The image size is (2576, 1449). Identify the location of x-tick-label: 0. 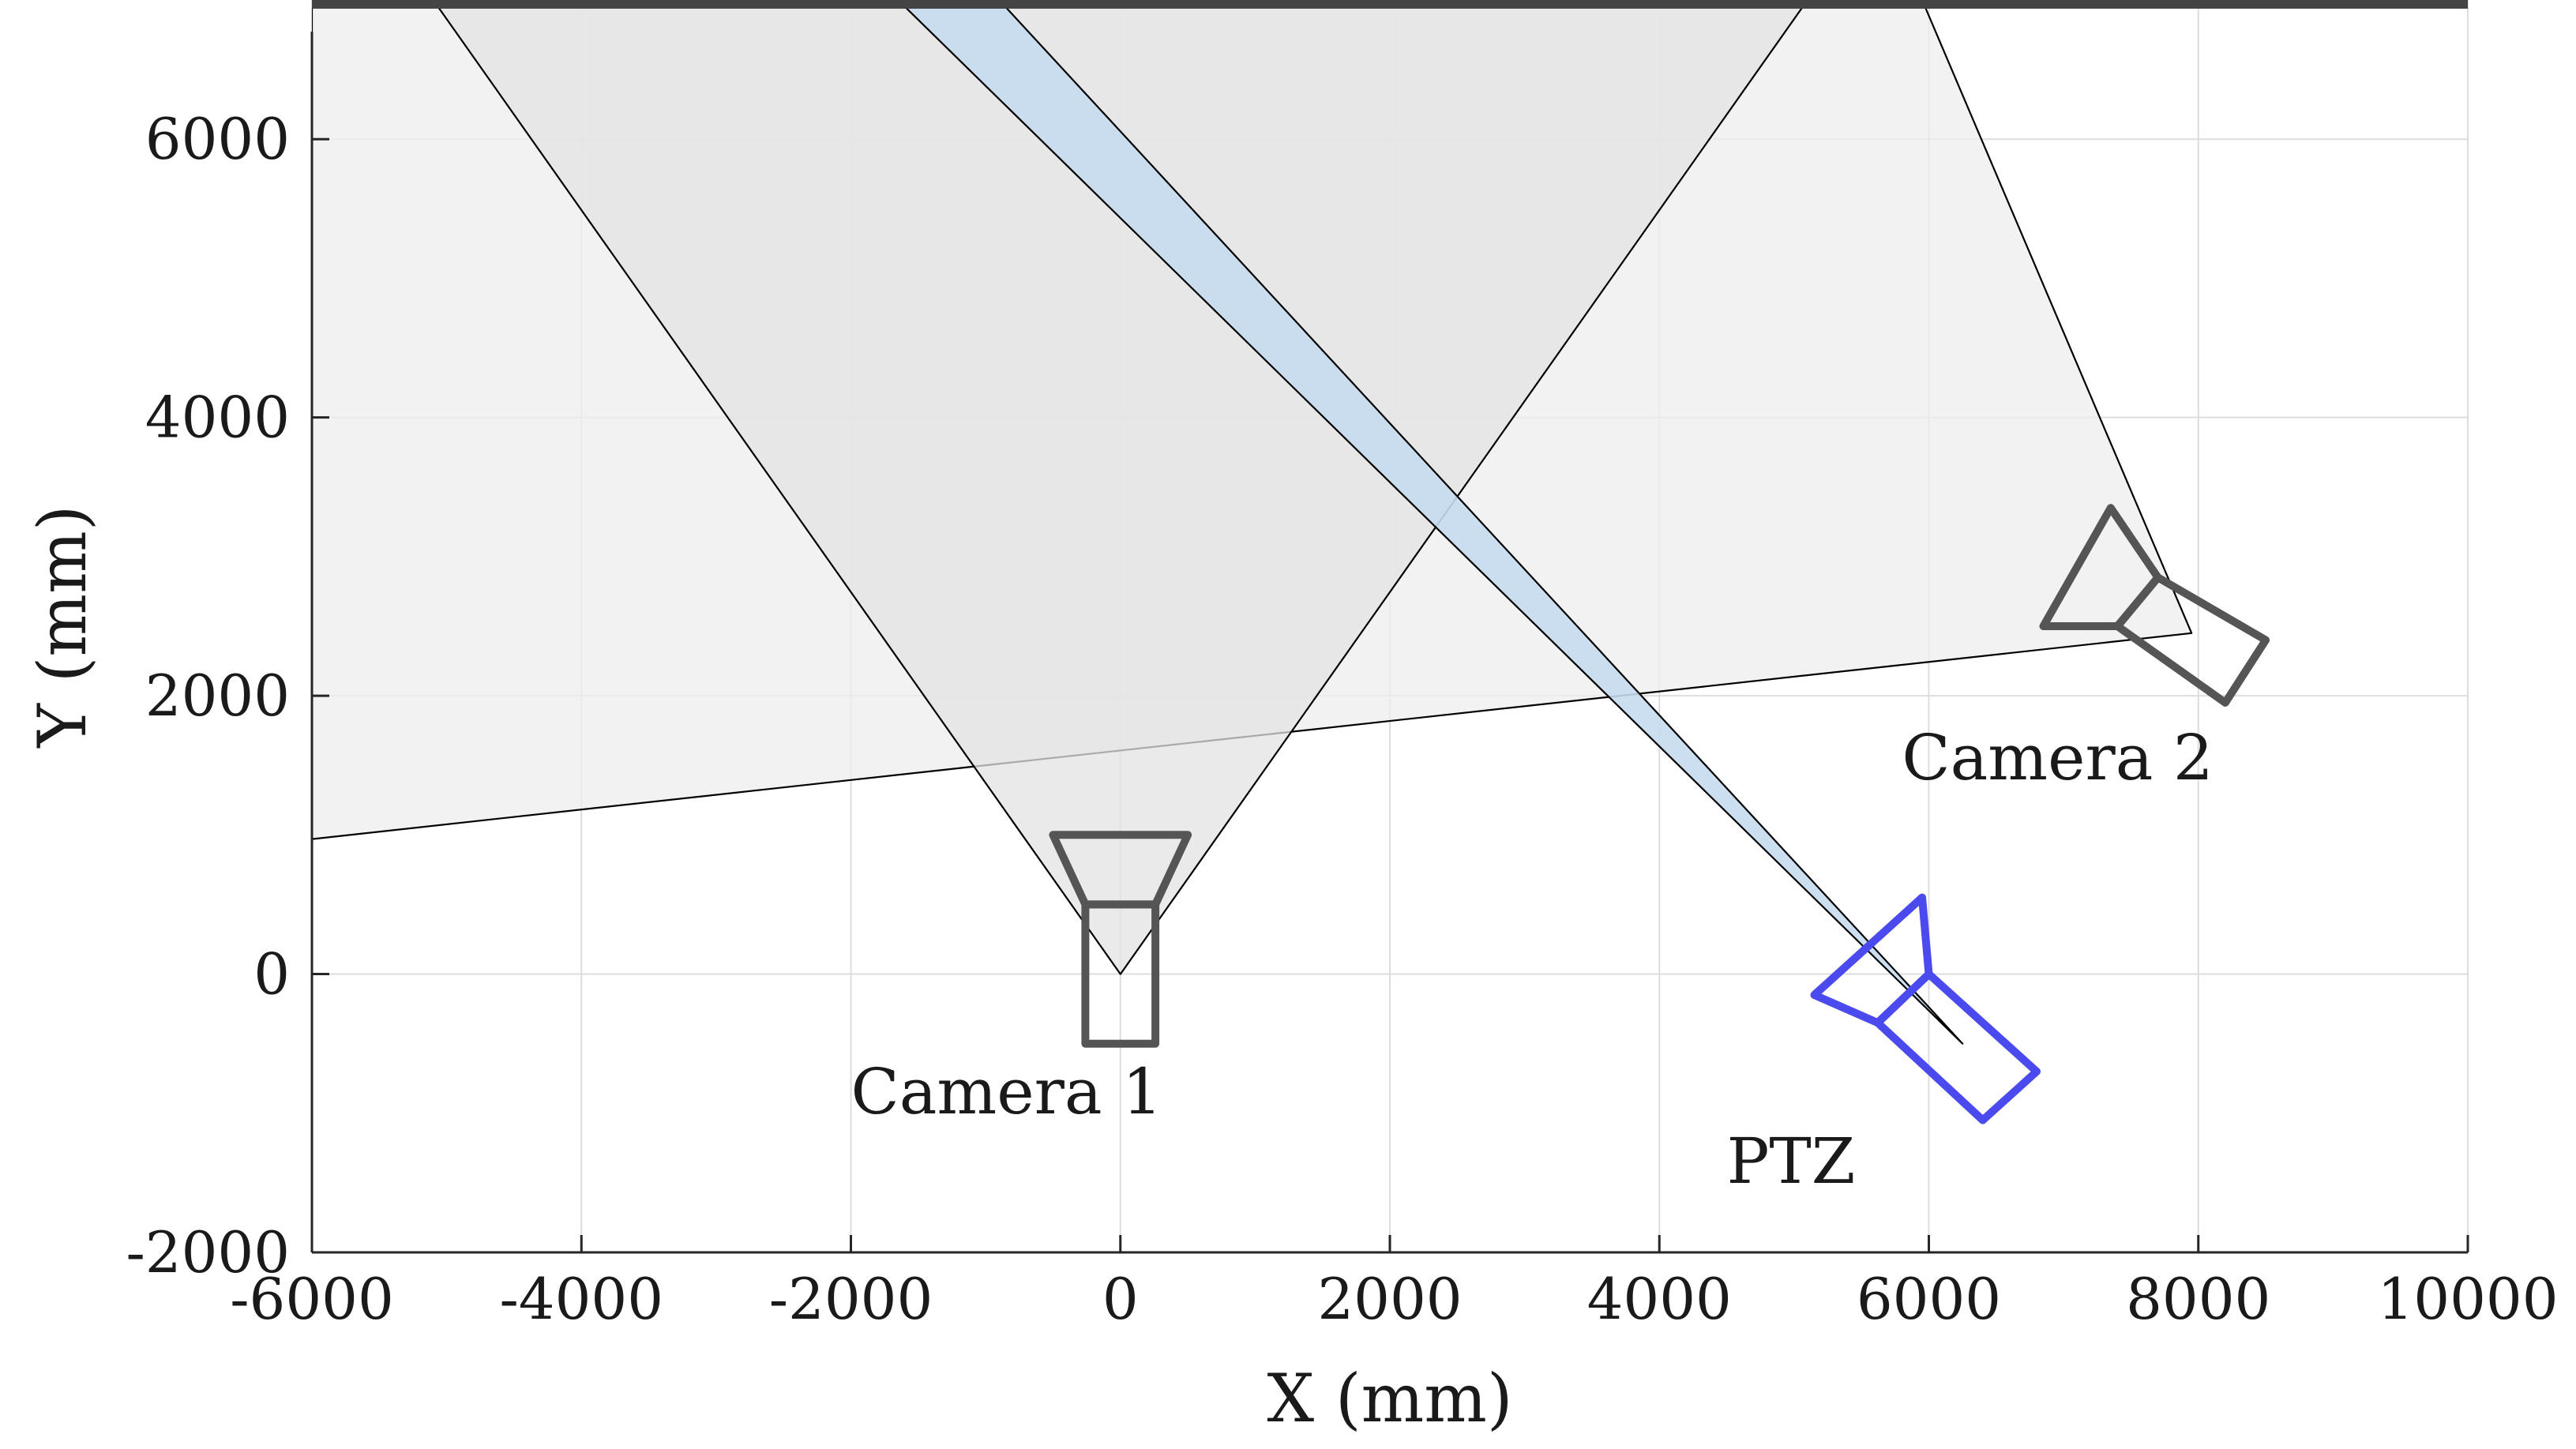
(1120, 1299).